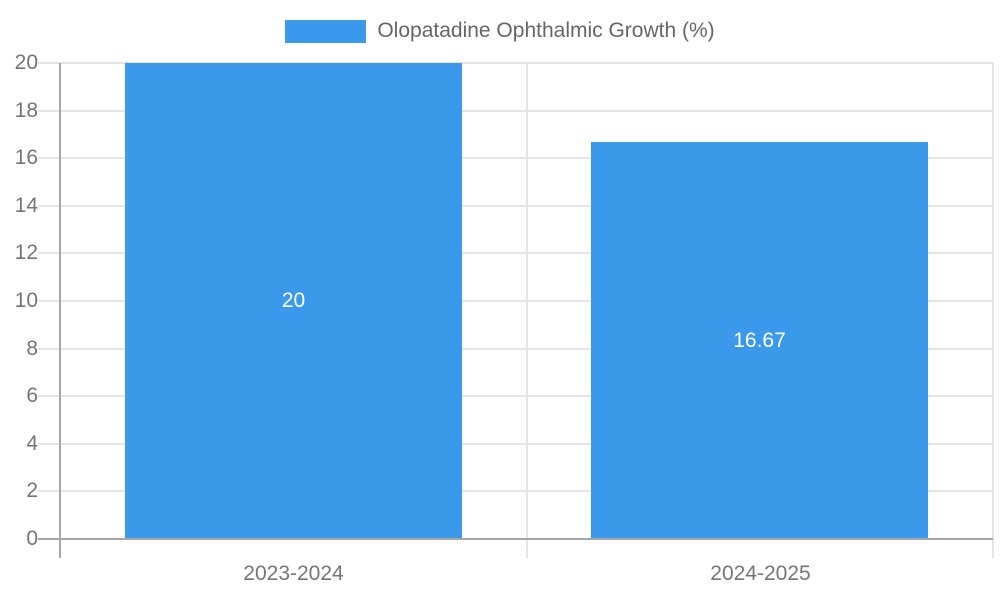  I want to click on x-axis-line, so click(515, 539).